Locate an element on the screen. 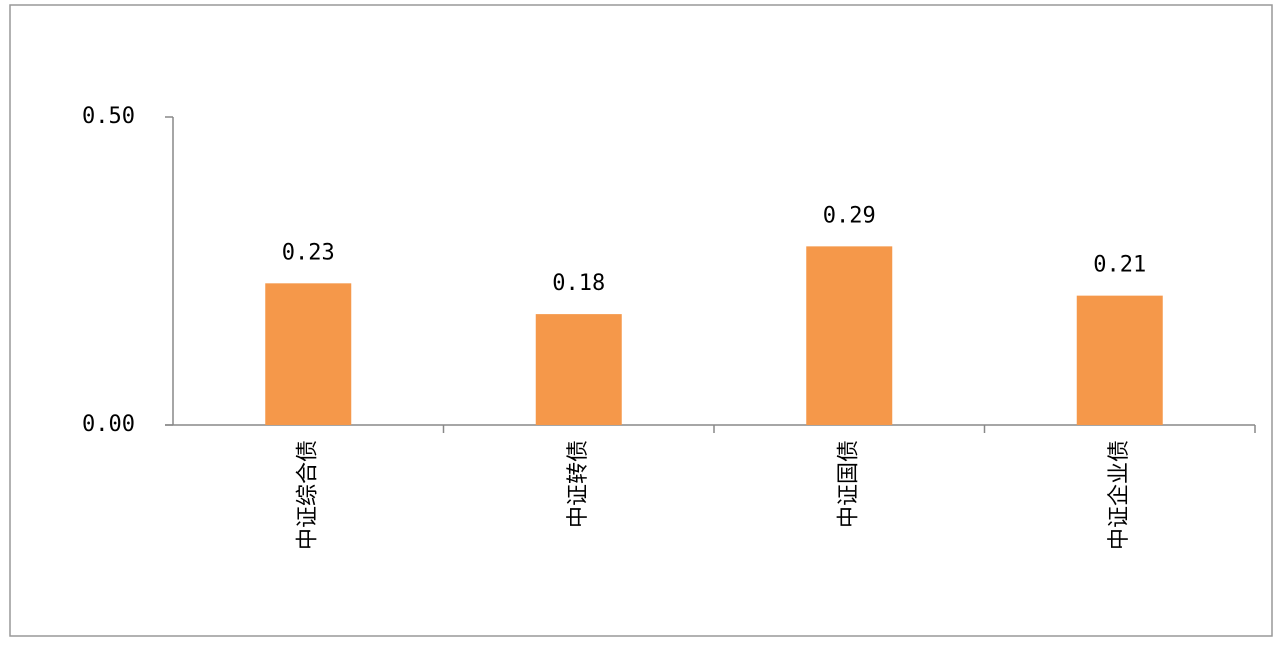  value-label: 0.23 is located at coordinates (308, 252).